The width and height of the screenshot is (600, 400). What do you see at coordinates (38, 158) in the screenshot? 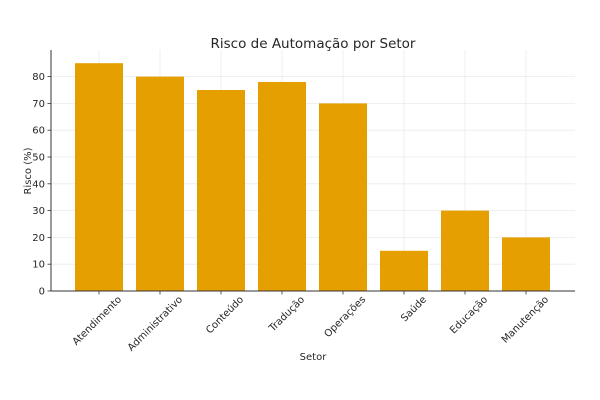
I see `y-tick-label: 50` at bounding box center [38, 158].